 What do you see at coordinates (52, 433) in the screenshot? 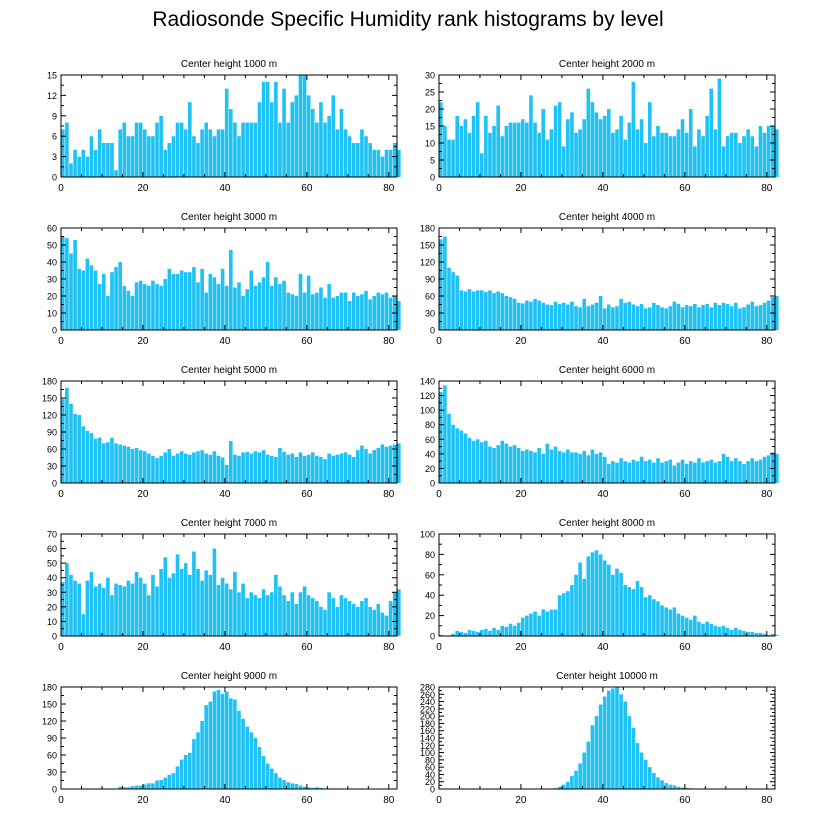
I see `y-tick-label: 90` at bounding box center [52, 433].